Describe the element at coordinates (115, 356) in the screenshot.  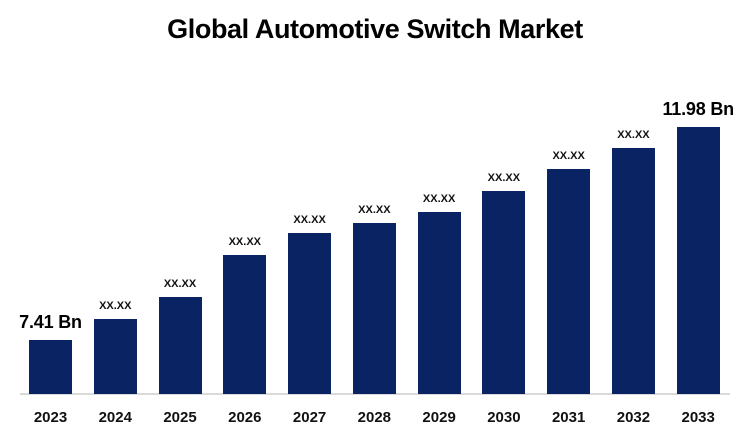
I see `bar-2024` at that location.